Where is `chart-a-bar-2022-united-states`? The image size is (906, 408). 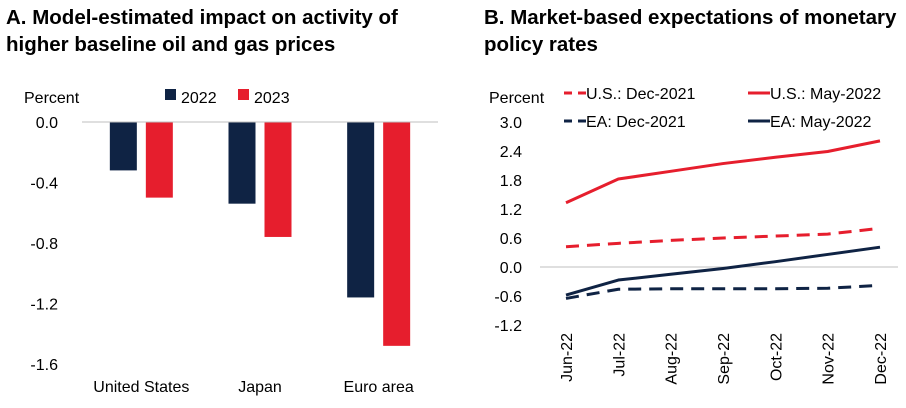
chart-a-bar-2022-united-states is located at coordinates (123, 146).